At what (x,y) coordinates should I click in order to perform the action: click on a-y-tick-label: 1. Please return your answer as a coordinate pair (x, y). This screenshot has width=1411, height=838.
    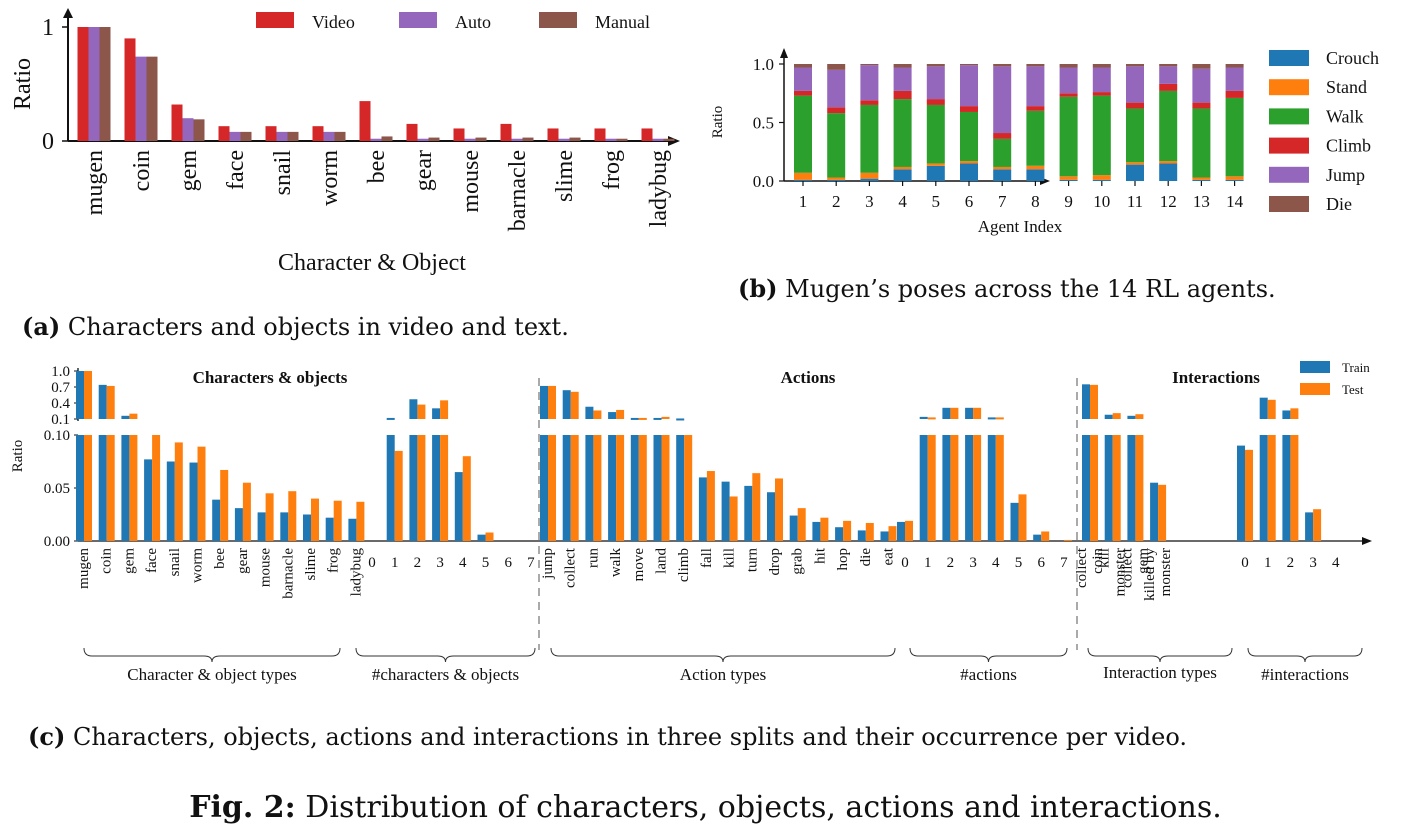
    Looking at the image, I should click on (48, 28).